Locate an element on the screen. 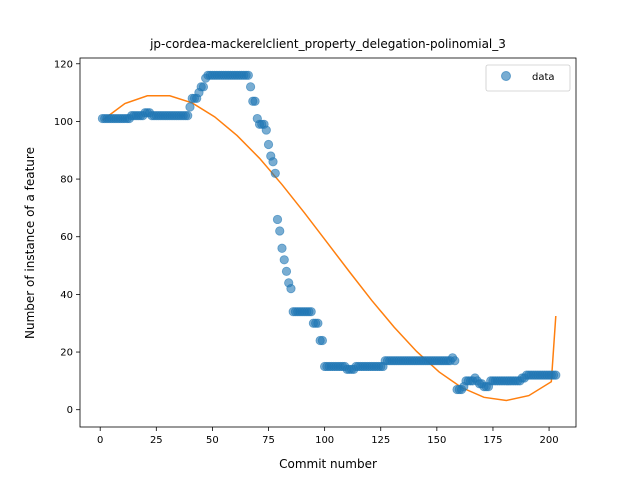  legend-marker is located at coordinates (506, 76).